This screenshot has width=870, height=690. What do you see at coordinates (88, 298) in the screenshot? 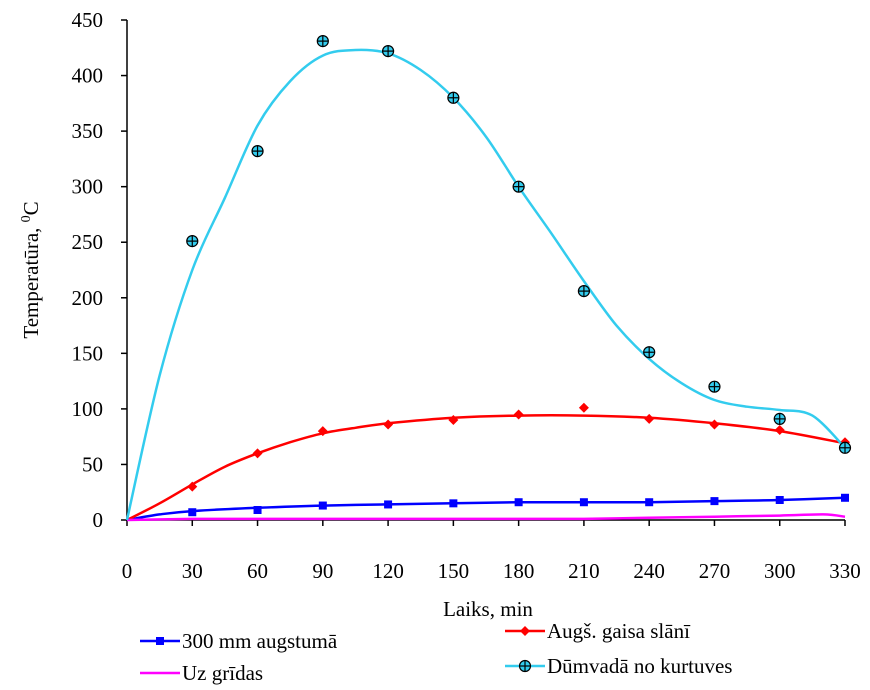
I see `y-tick-label: 200` at bounding box center [88, 298].